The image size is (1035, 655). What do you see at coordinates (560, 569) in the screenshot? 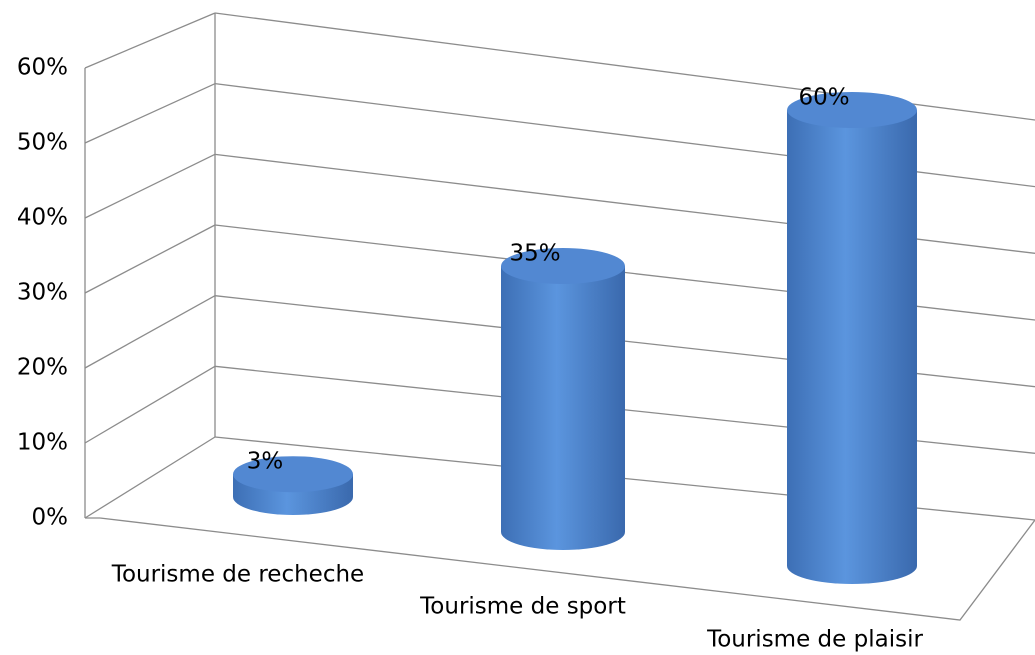
I see `floor` at bounding box center [560, 569].